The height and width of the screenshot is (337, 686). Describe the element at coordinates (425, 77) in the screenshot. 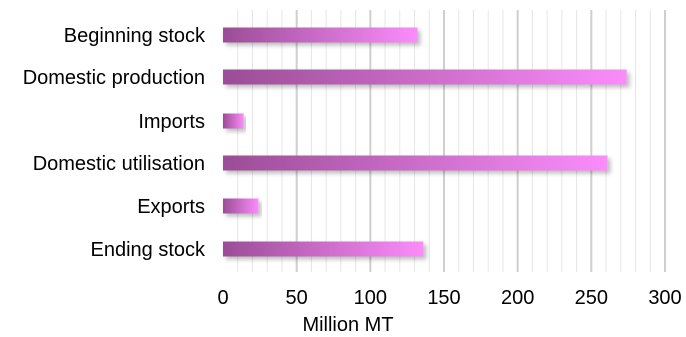

I see `bar-domestic-production` at that location.